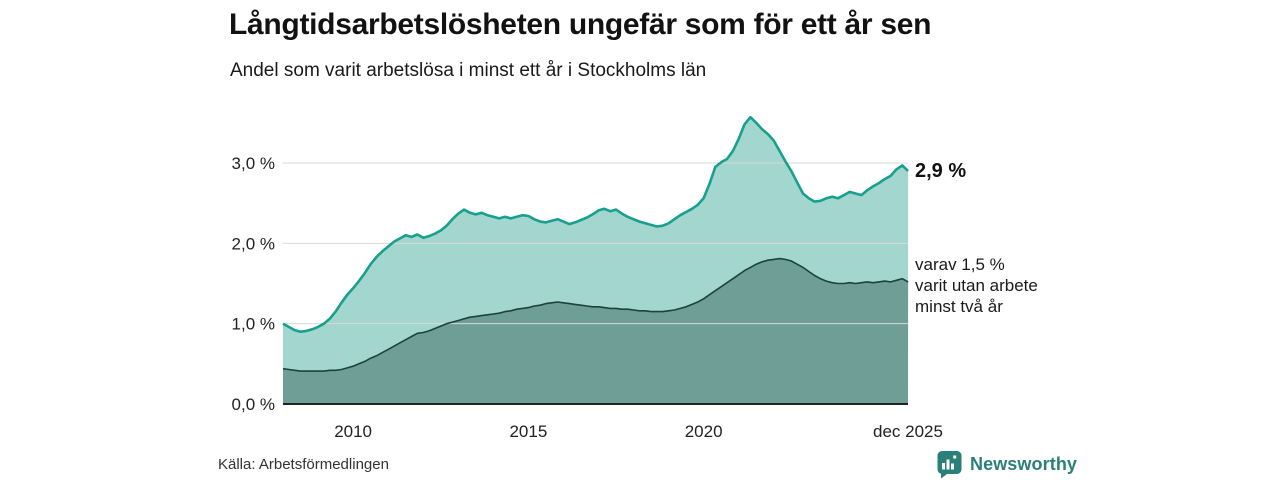  I want to click on latest-value-annotation: 2,9 %, so click(941, 171).